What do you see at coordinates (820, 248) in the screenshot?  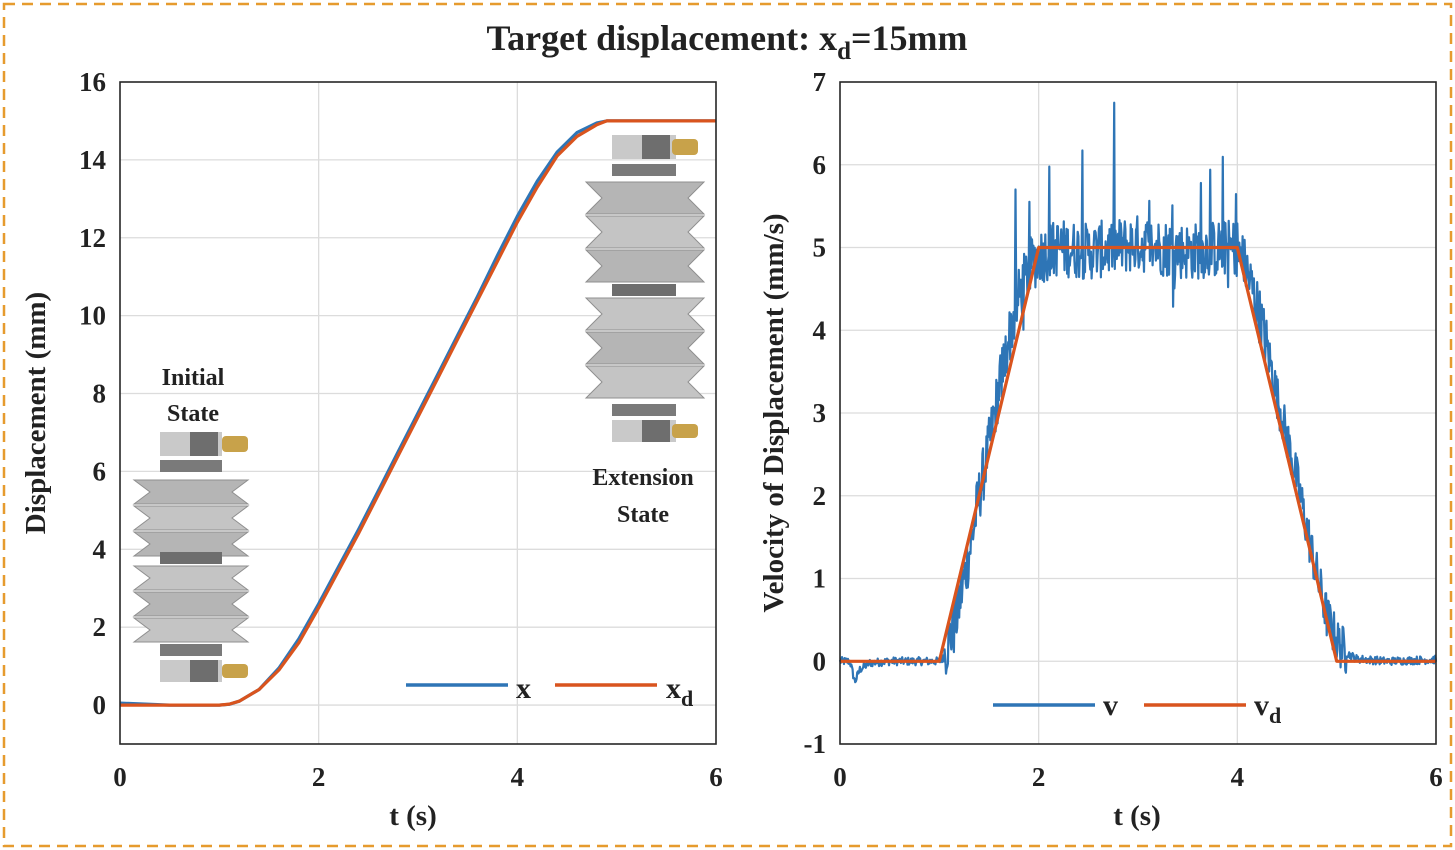 I see `velocity-y-tick-label: 5` at bounding box center [820, 248].